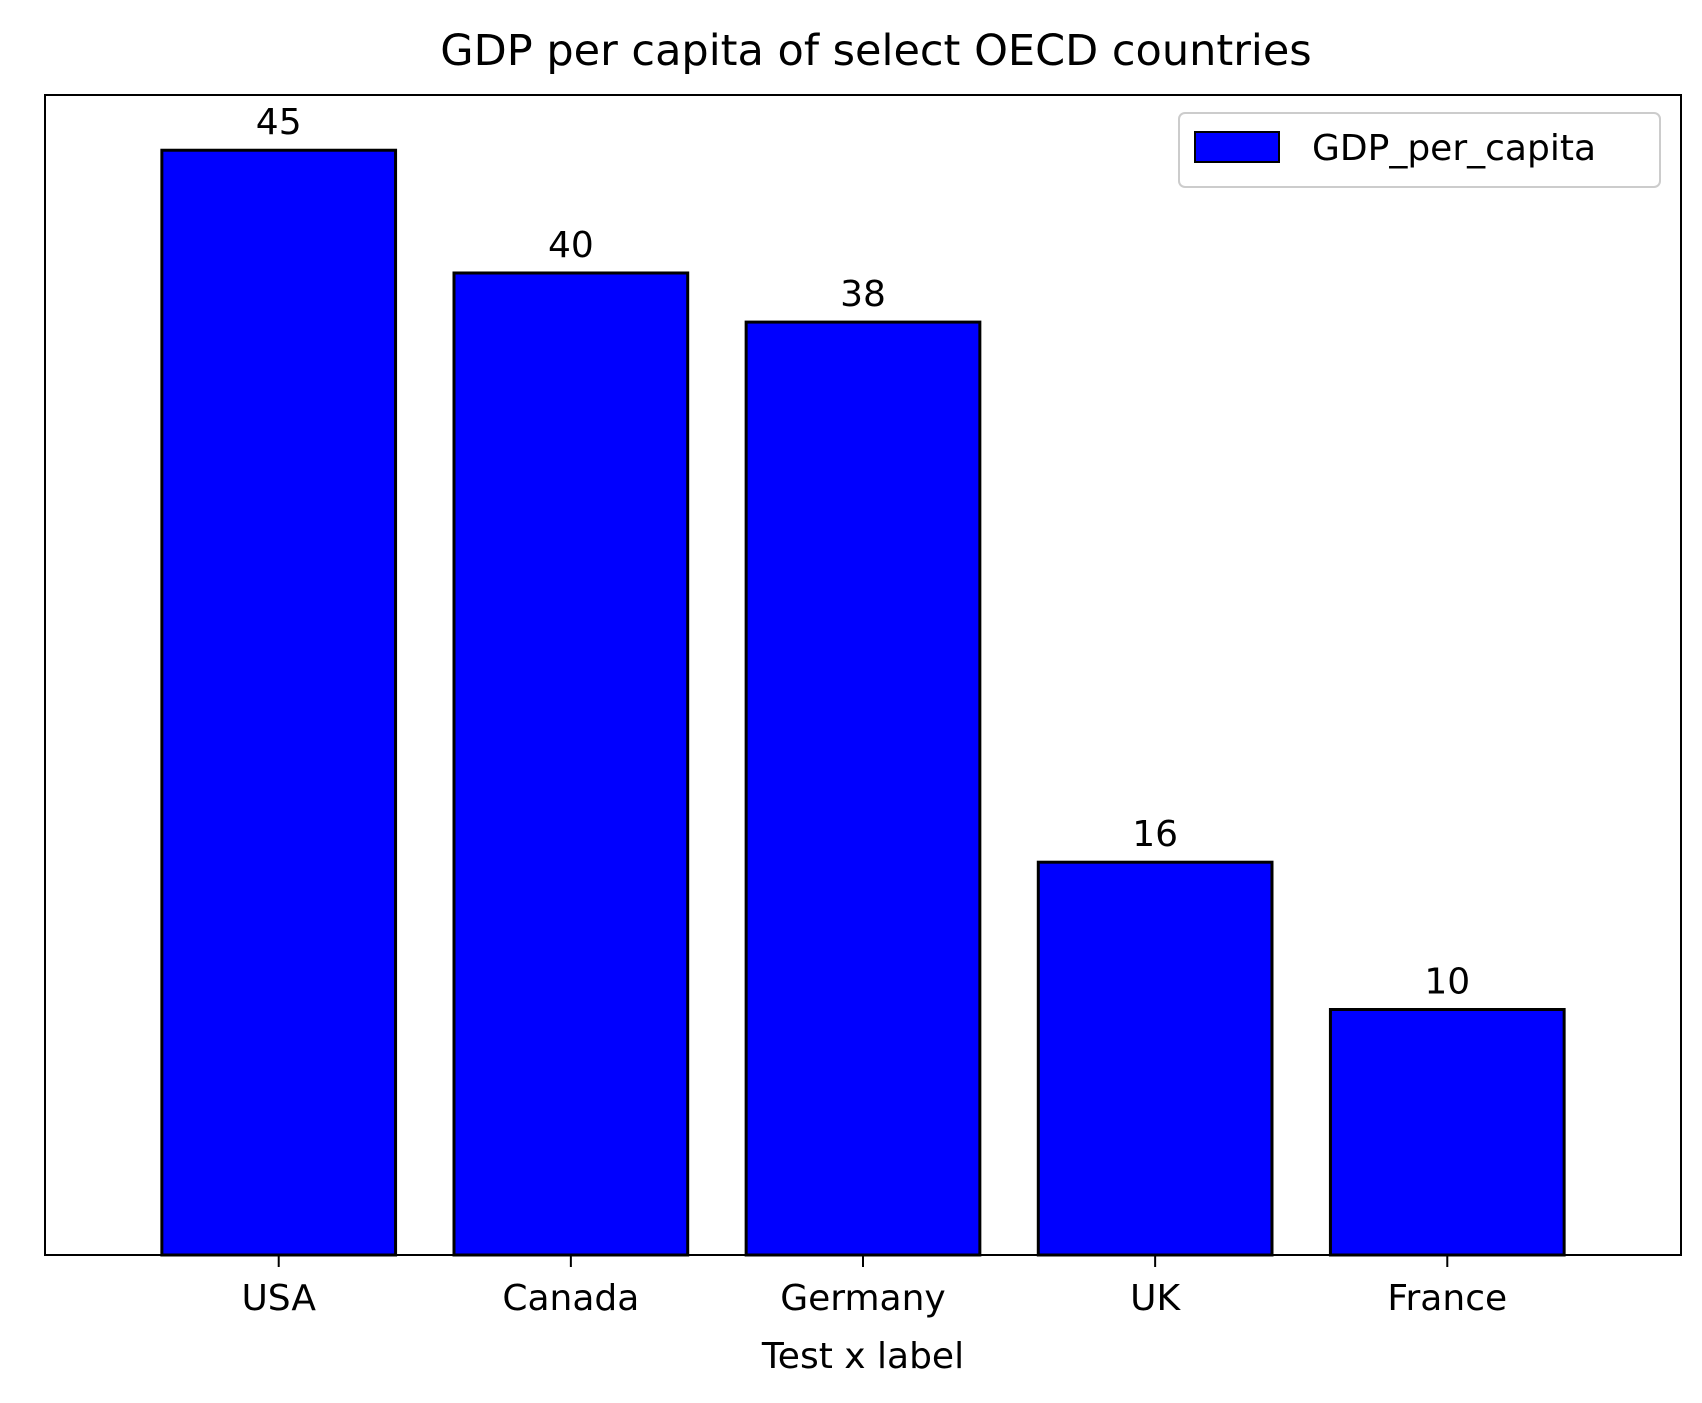  Describe the element at coordinates (278, 1298) in the screenshot. I see `x-tick-label-usa: USA` at that location.